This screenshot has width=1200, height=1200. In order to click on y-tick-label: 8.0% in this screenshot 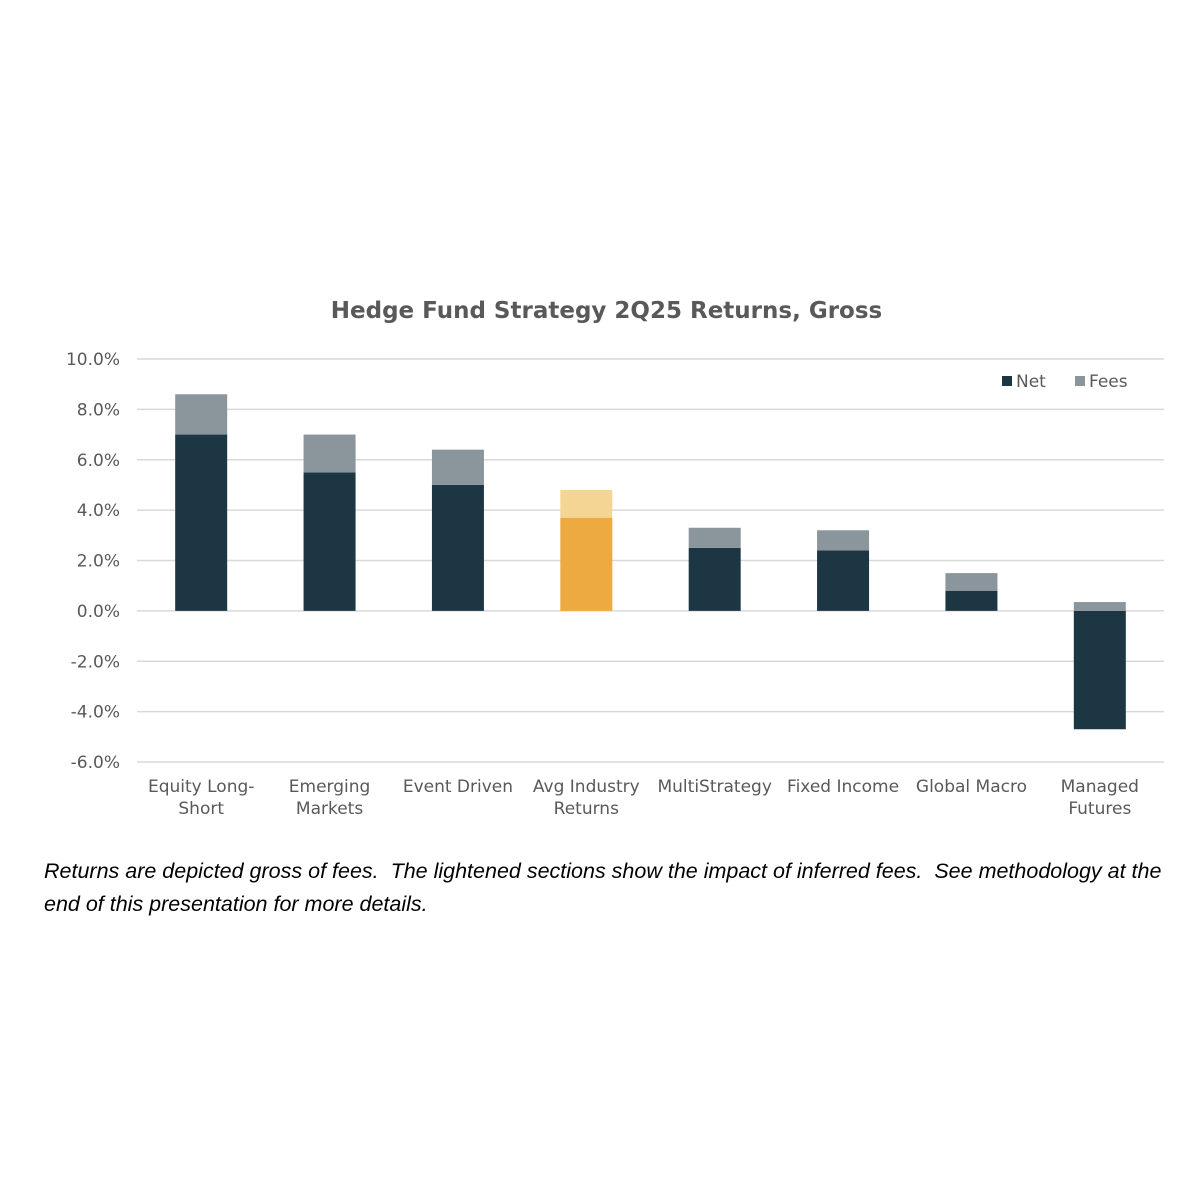, I will do `click(98, 410)`.